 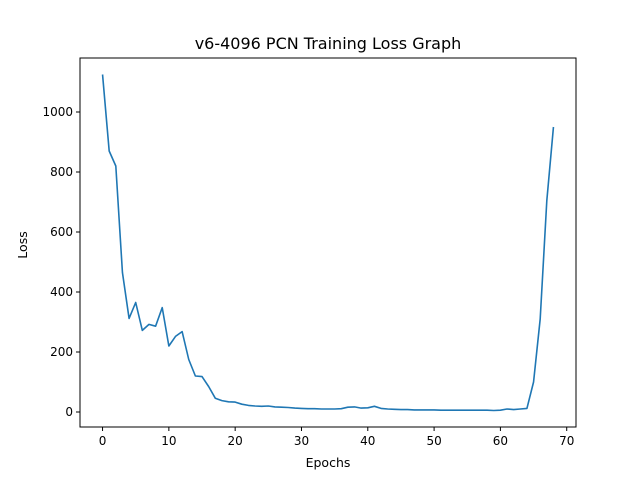 What do you see at coordinates (433, 441) in the screenshot?
I see `x-tick-label: 50` at bounding box center [433, 441].